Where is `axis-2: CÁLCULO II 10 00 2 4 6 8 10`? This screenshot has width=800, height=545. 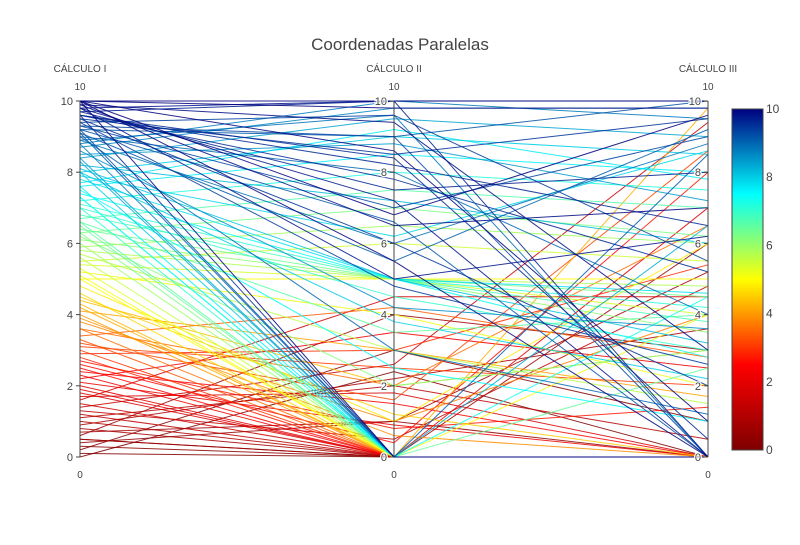 axis-2: CÁLCULO II 10 00 2 4 6 8 10 is located at coordinates (394, 271).